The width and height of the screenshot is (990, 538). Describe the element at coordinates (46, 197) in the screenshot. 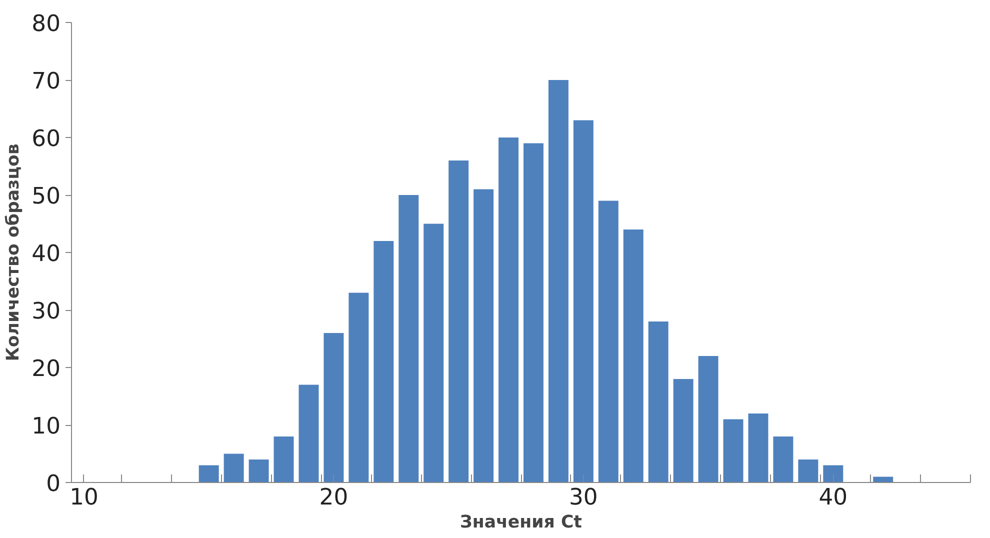

I see `y-tick-label: 50` at that location.